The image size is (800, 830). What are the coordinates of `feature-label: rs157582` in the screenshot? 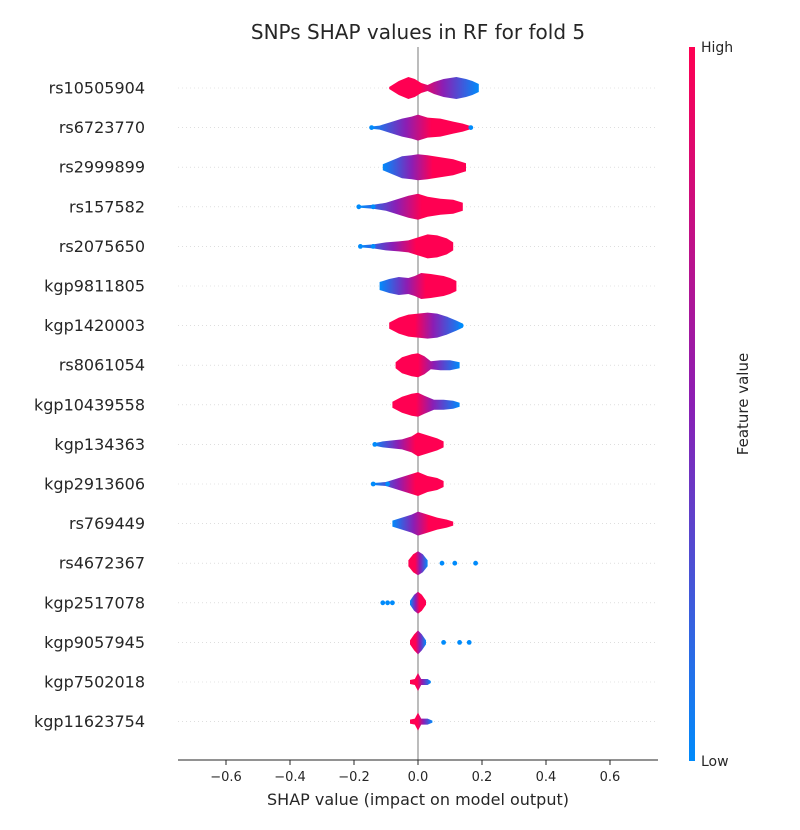 It's located at (107, 206).